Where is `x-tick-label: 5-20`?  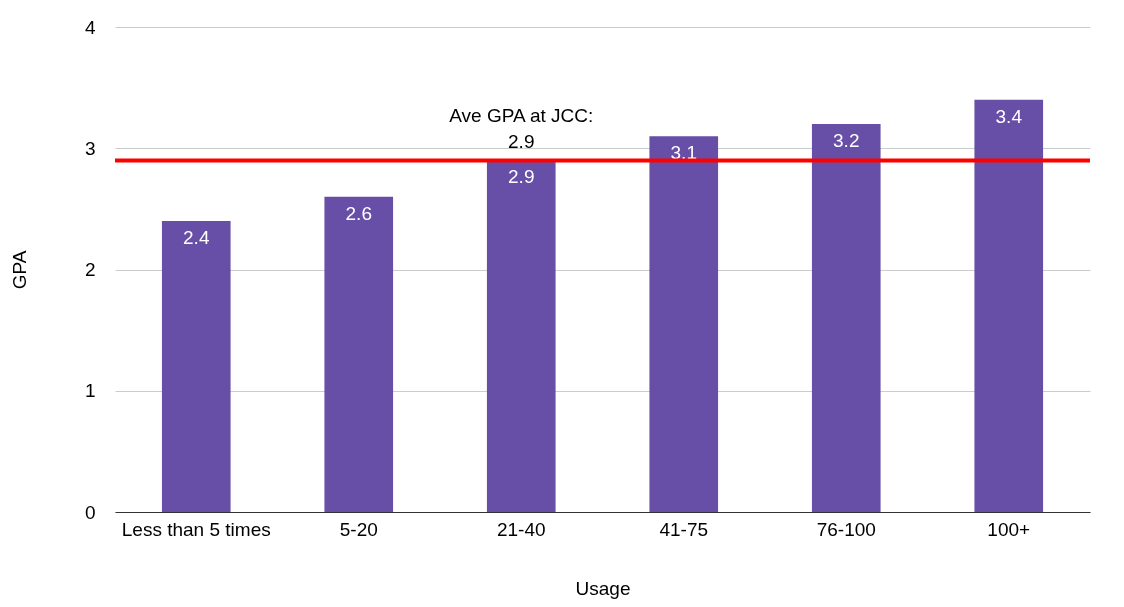 x-tick-label: 5-20 is located at coordinates (358, 529).